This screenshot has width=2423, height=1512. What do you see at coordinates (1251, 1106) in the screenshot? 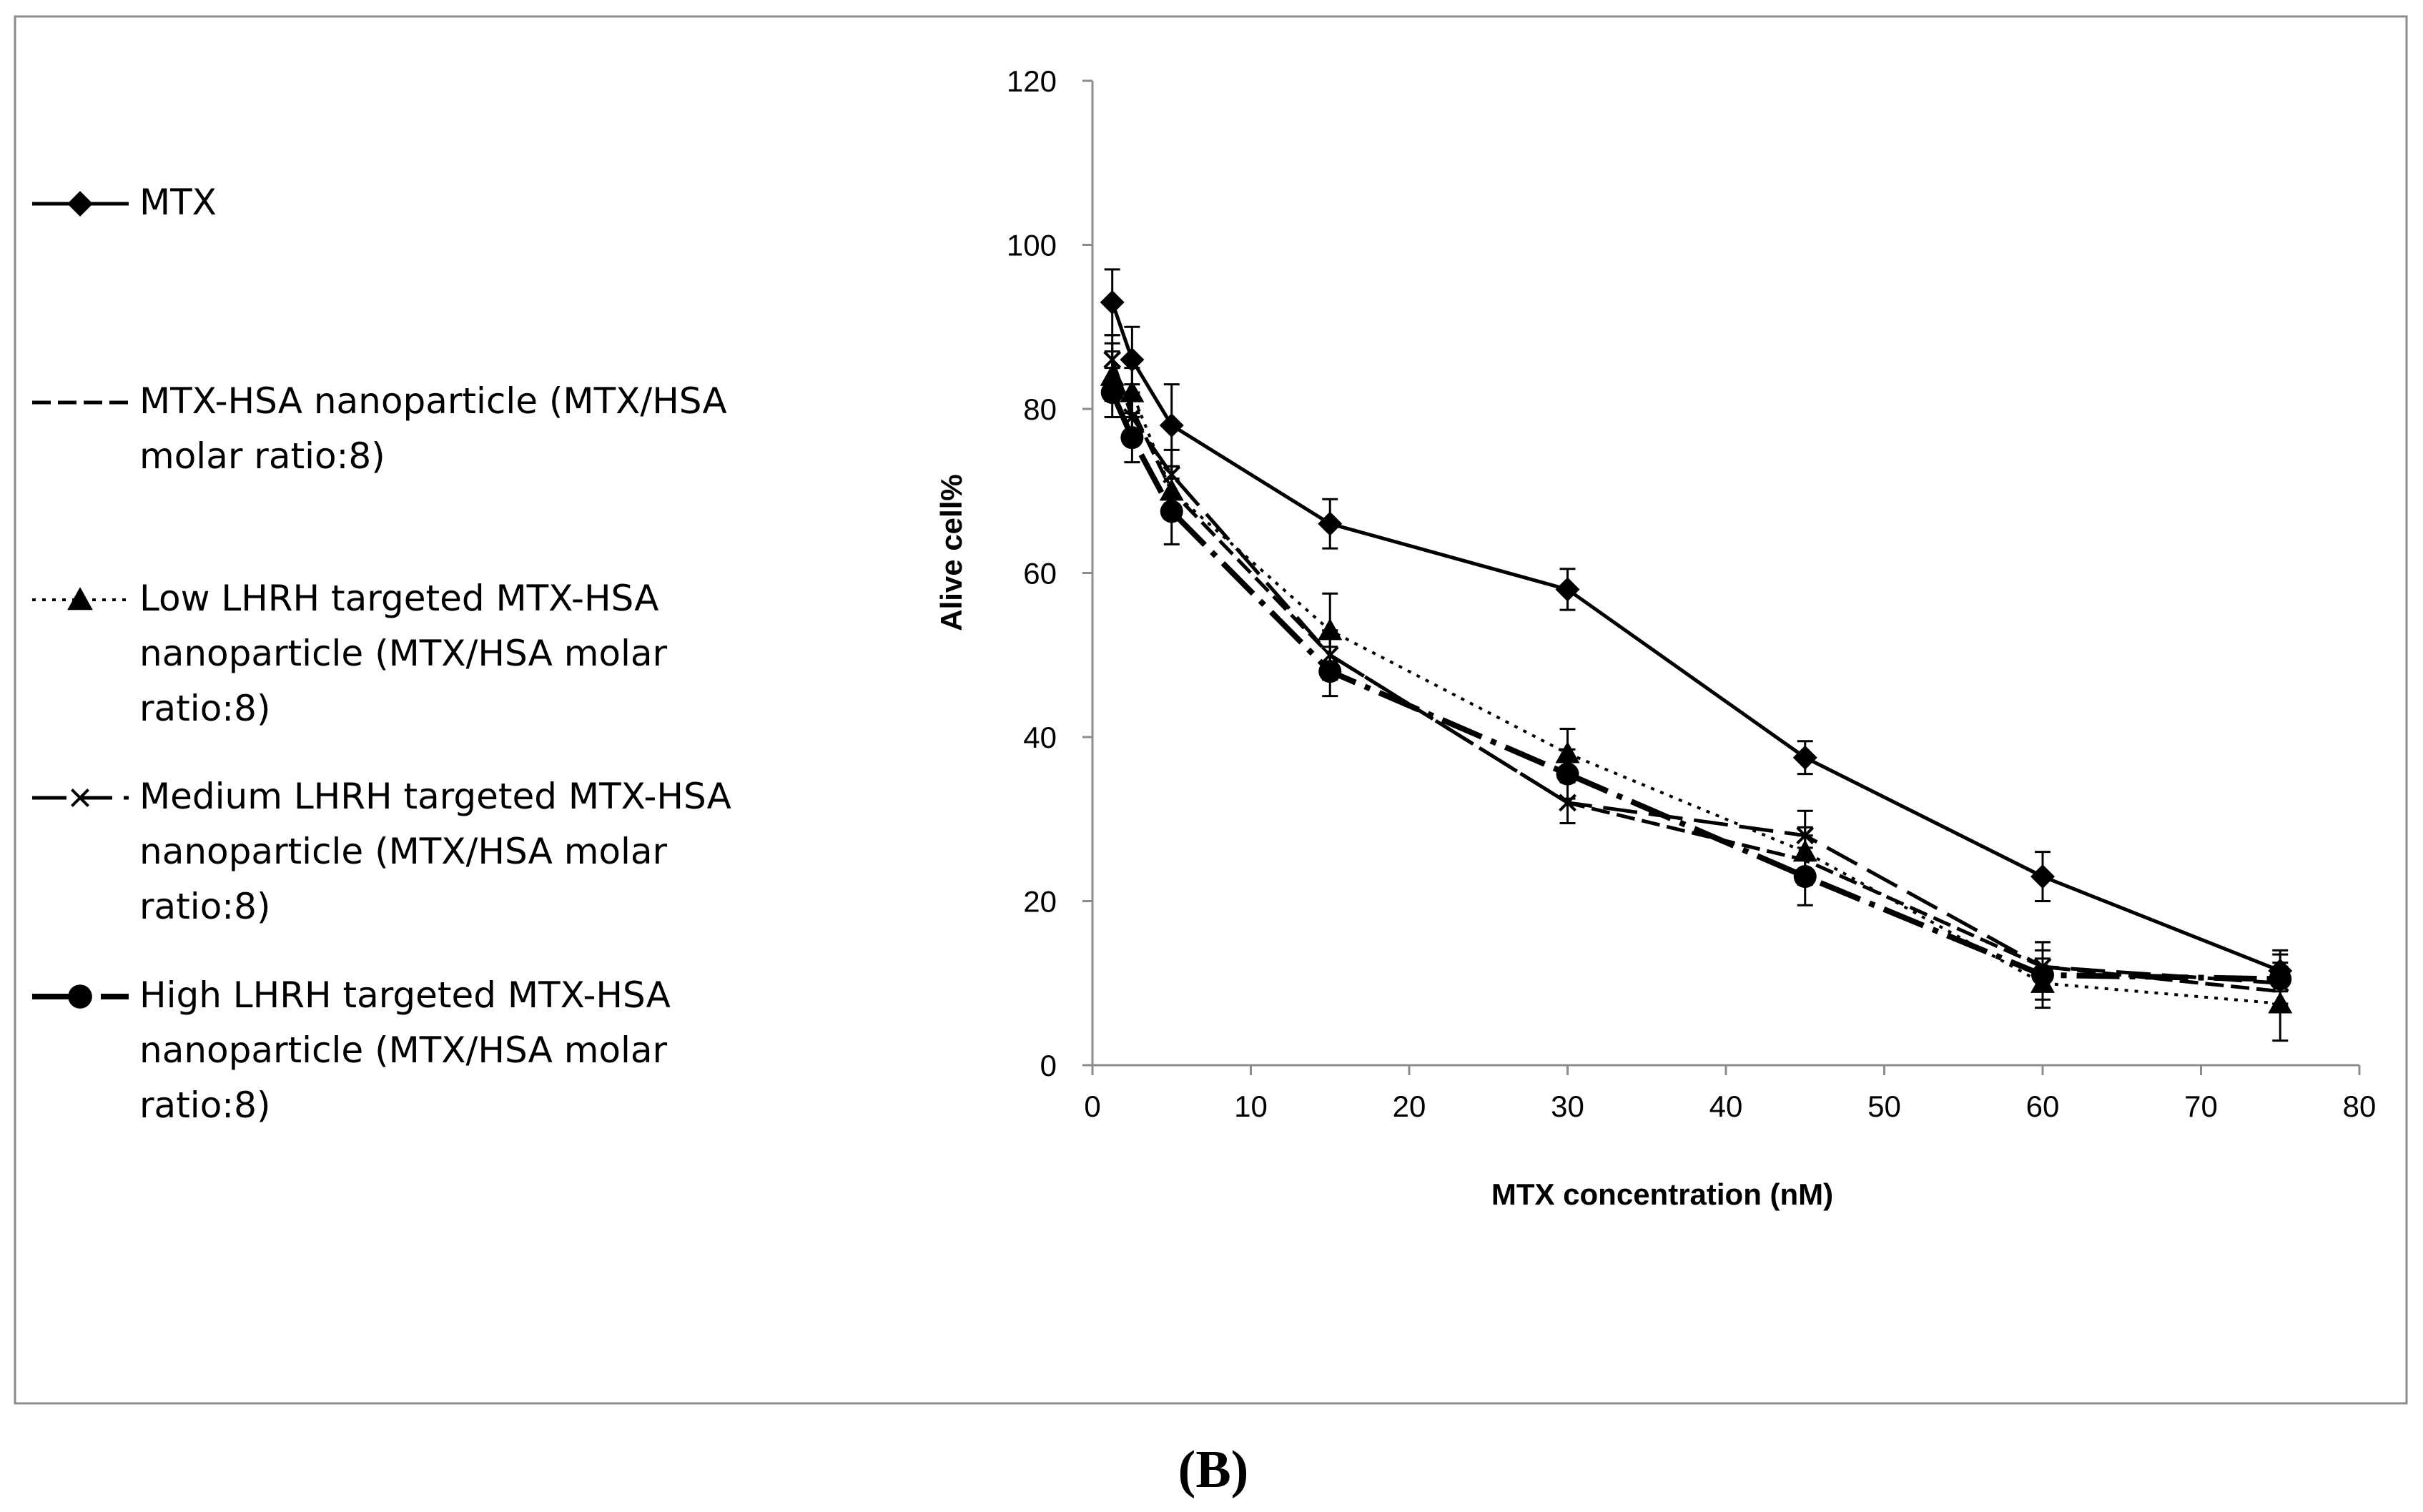
I see `x-tick-label: 10` at bounding box center [1251, 1106].